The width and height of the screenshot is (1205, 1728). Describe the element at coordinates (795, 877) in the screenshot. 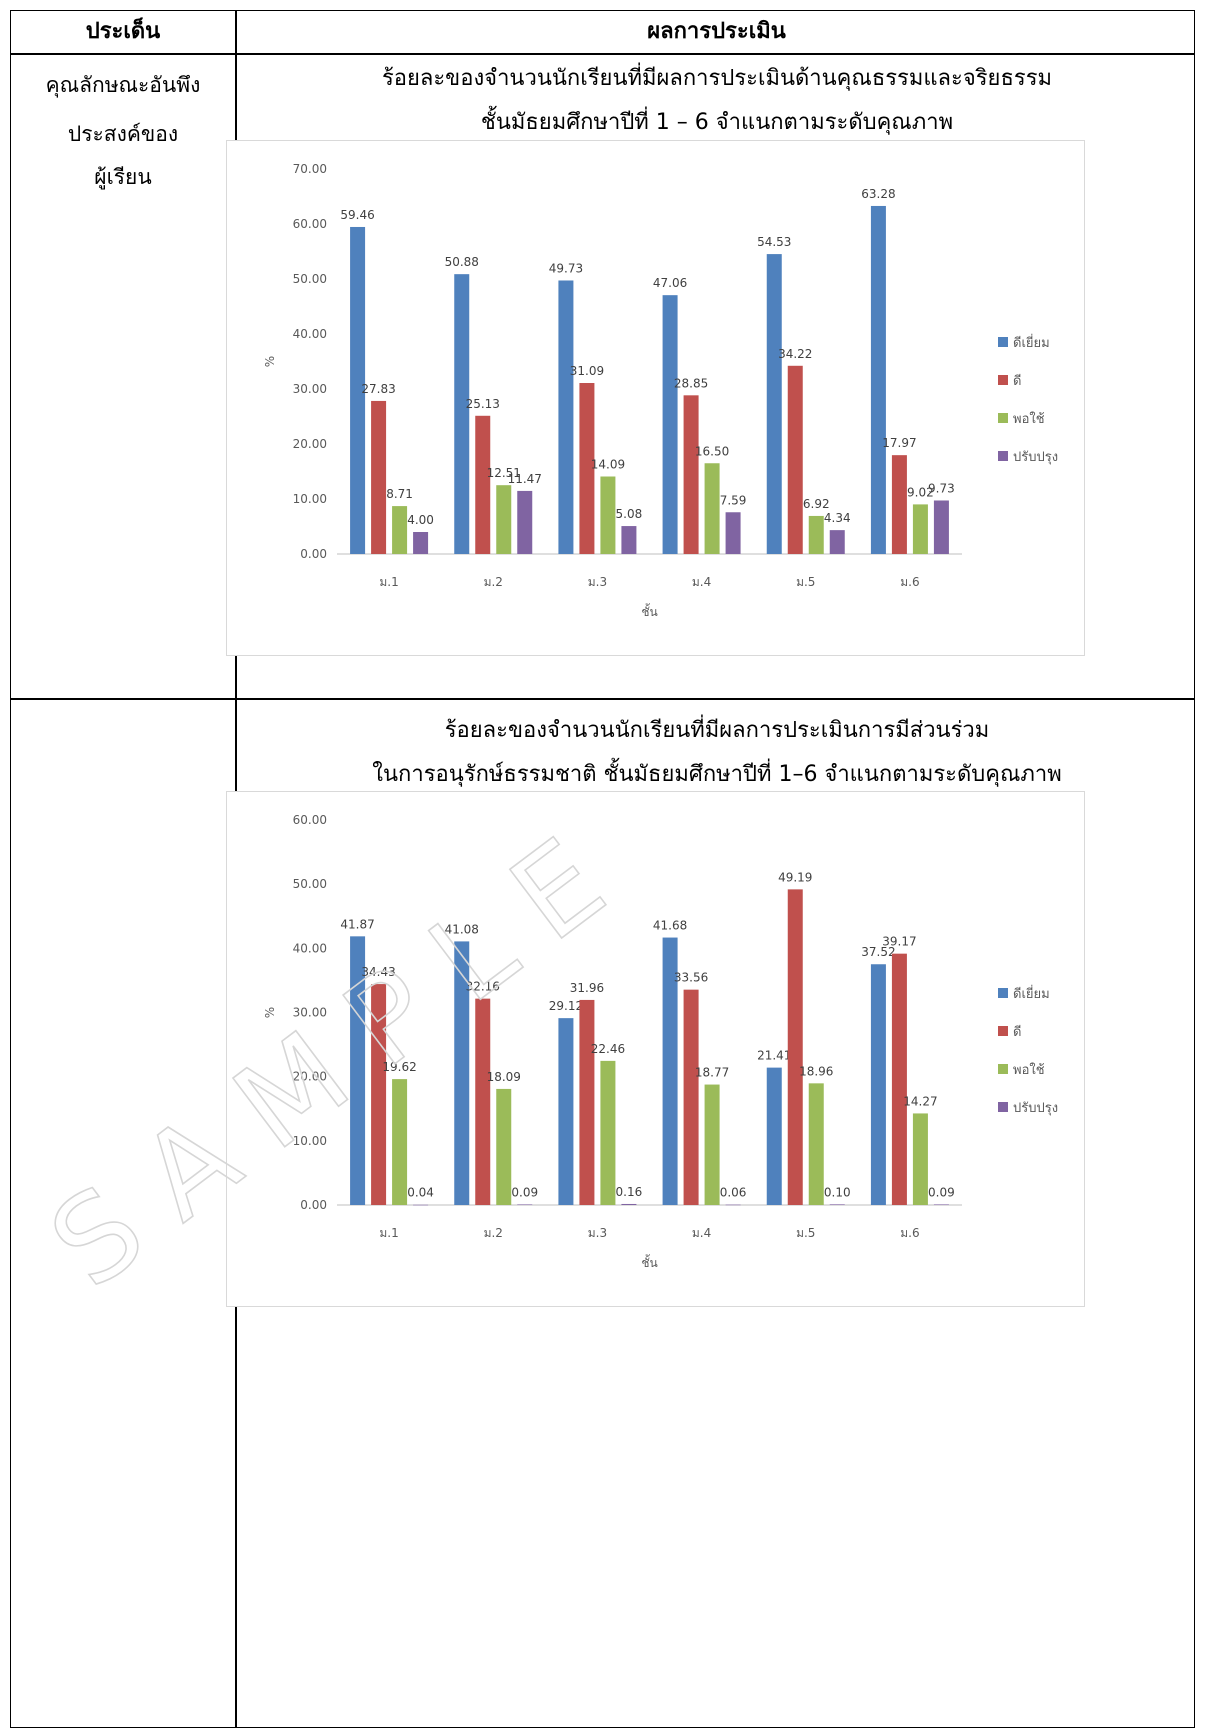

I see `data-label: 49.19` at that location.